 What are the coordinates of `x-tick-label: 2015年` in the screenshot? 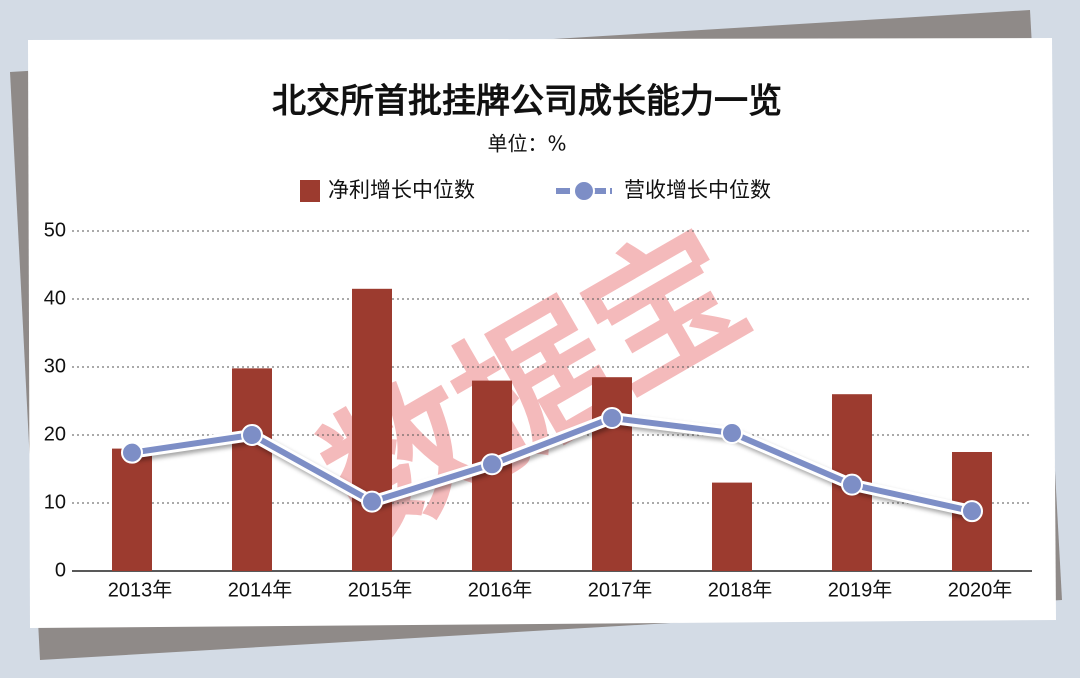 It's located at (380, 589).